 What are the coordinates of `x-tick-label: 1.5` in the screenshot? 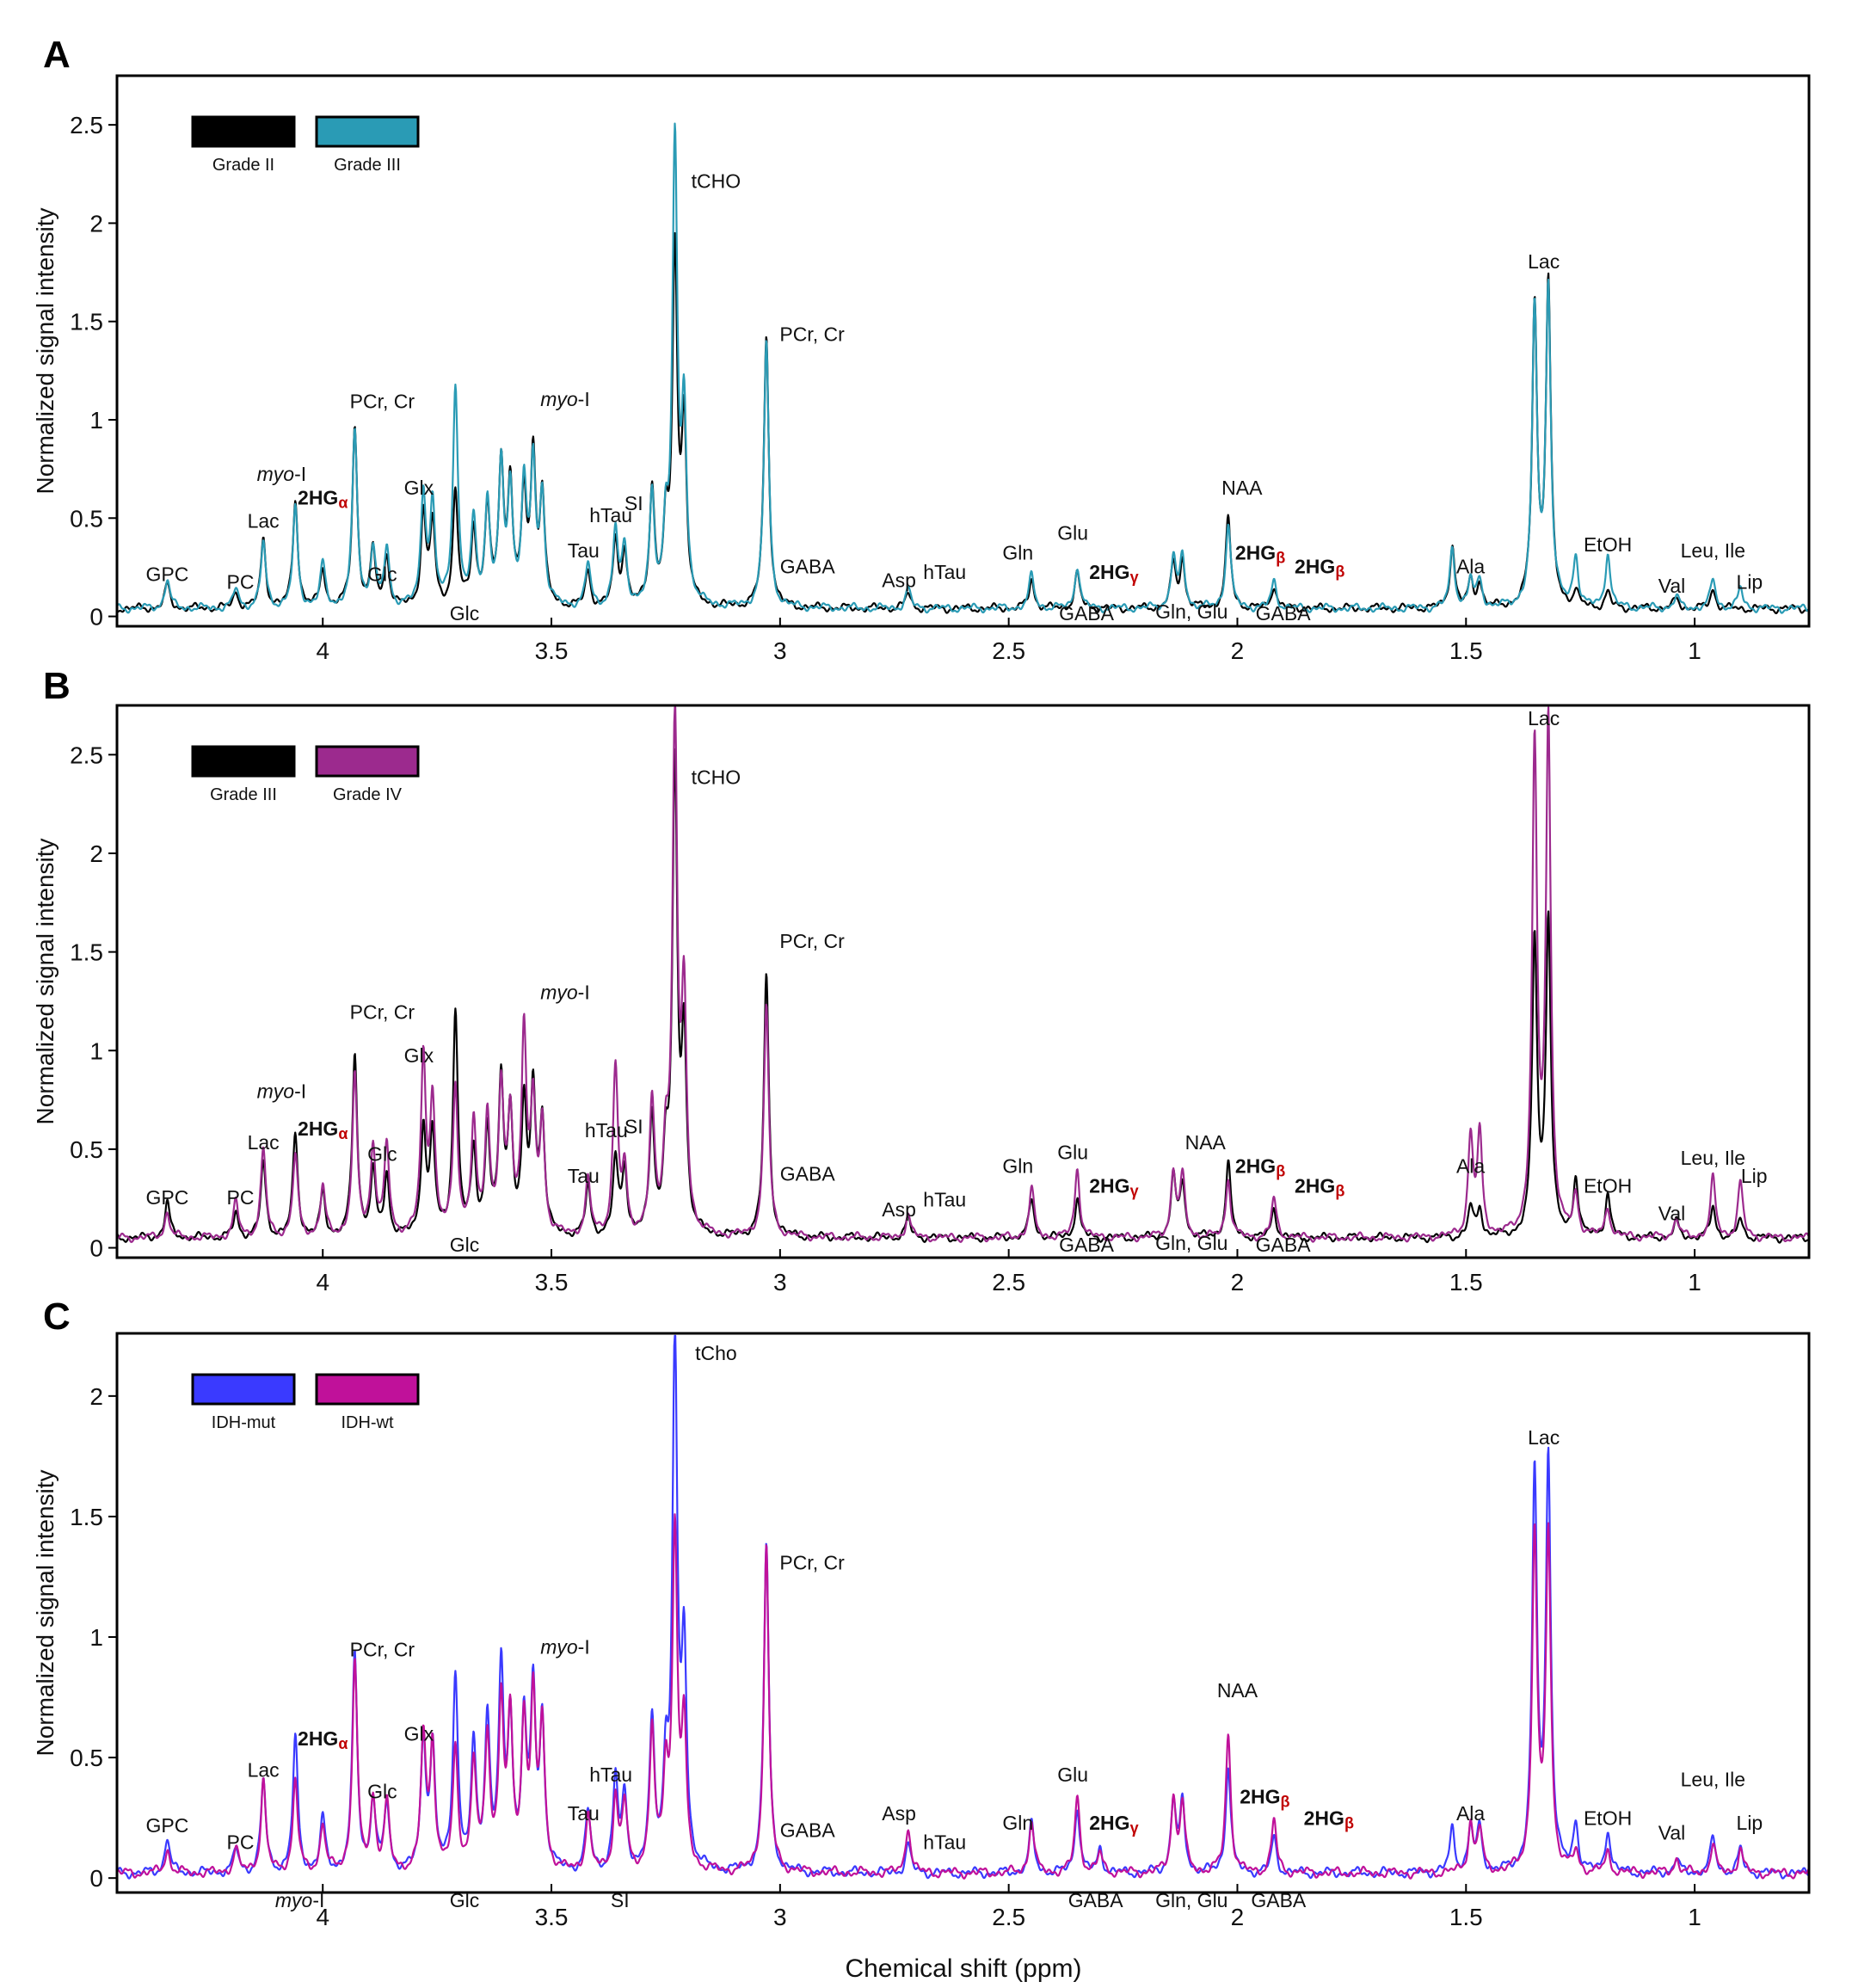 It's located at (1466, 1917).